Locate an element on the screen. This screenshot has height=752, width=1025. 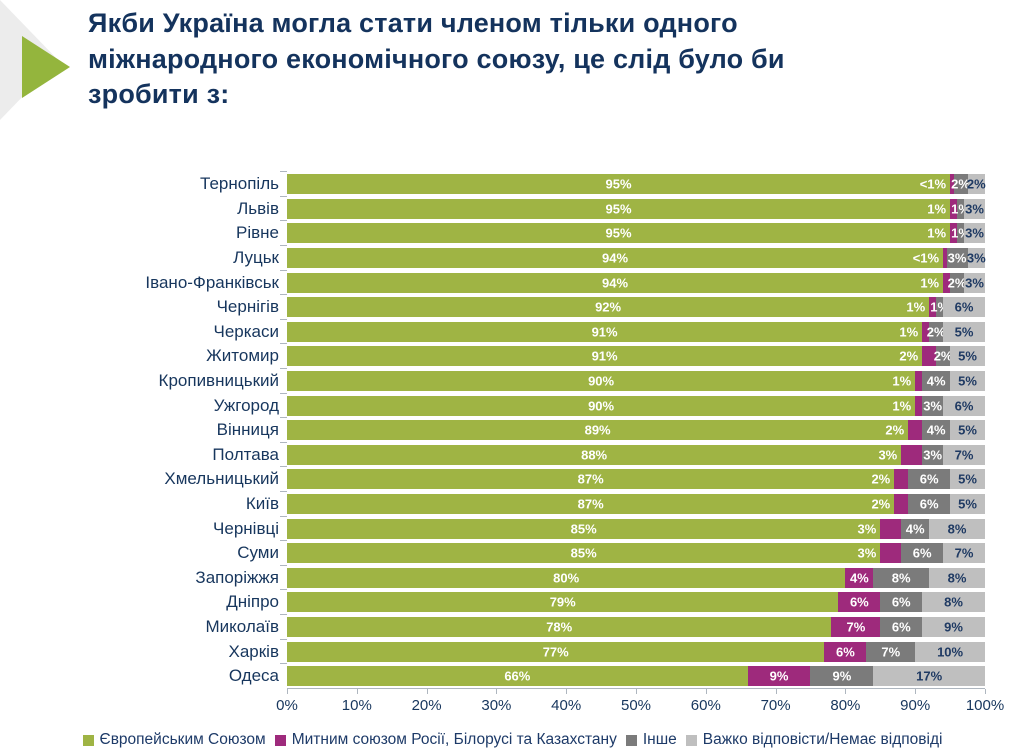
bar-row: Чернігів 92% 1% 1% 6% is located at coordinates (492, 307).